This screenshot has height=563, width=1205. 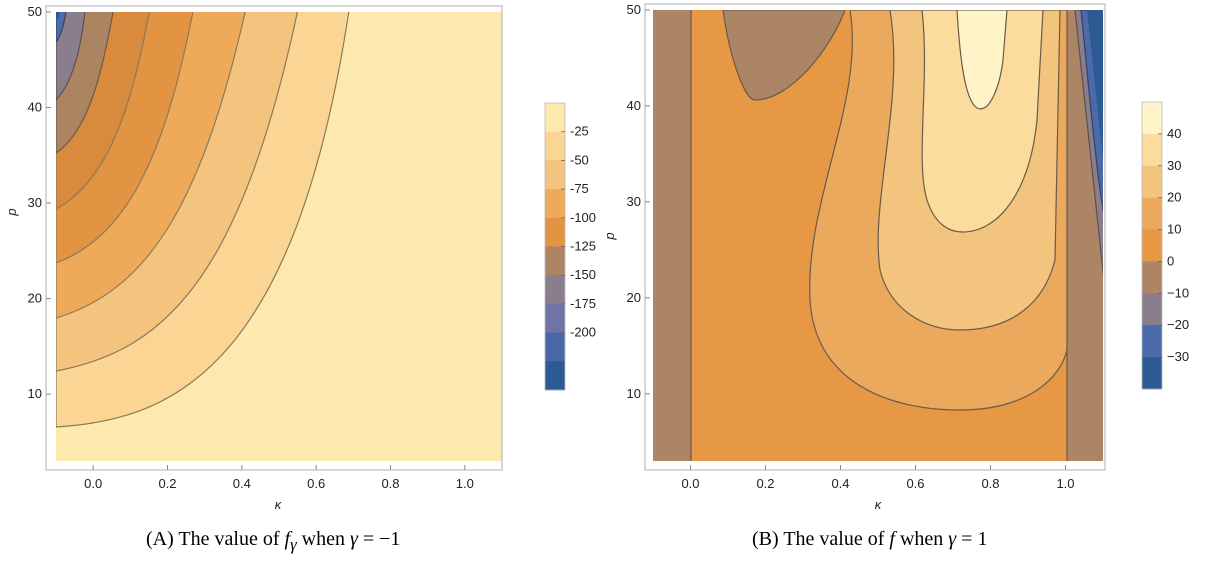 I want to click on legend-label: −20, so click(x=1178, y=324).